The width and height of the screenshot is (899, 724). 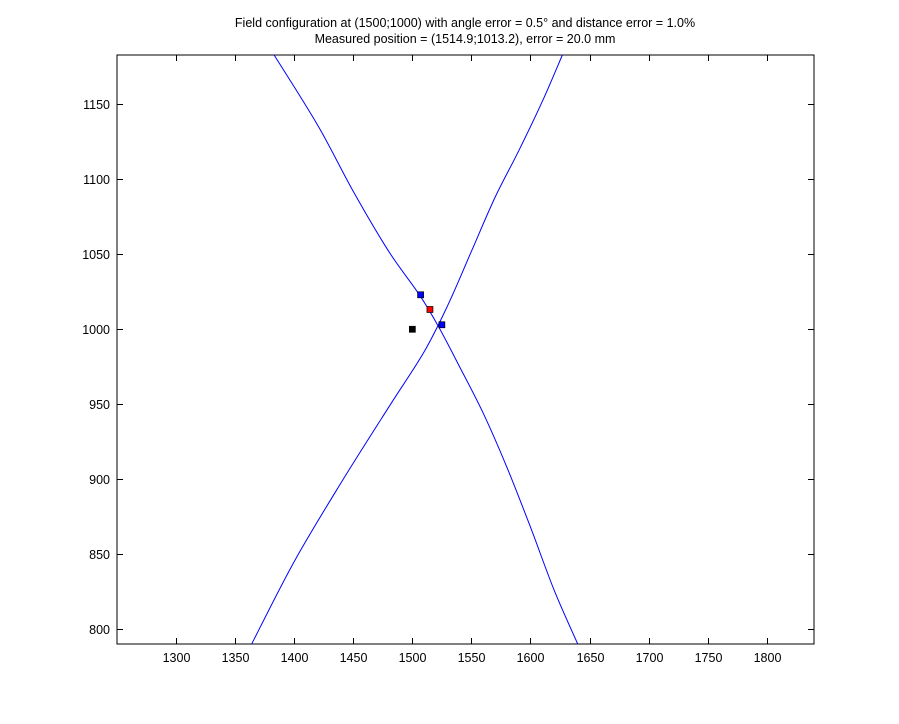 I want to click on x-tick-label: 1450, so click(x=354, y=658).